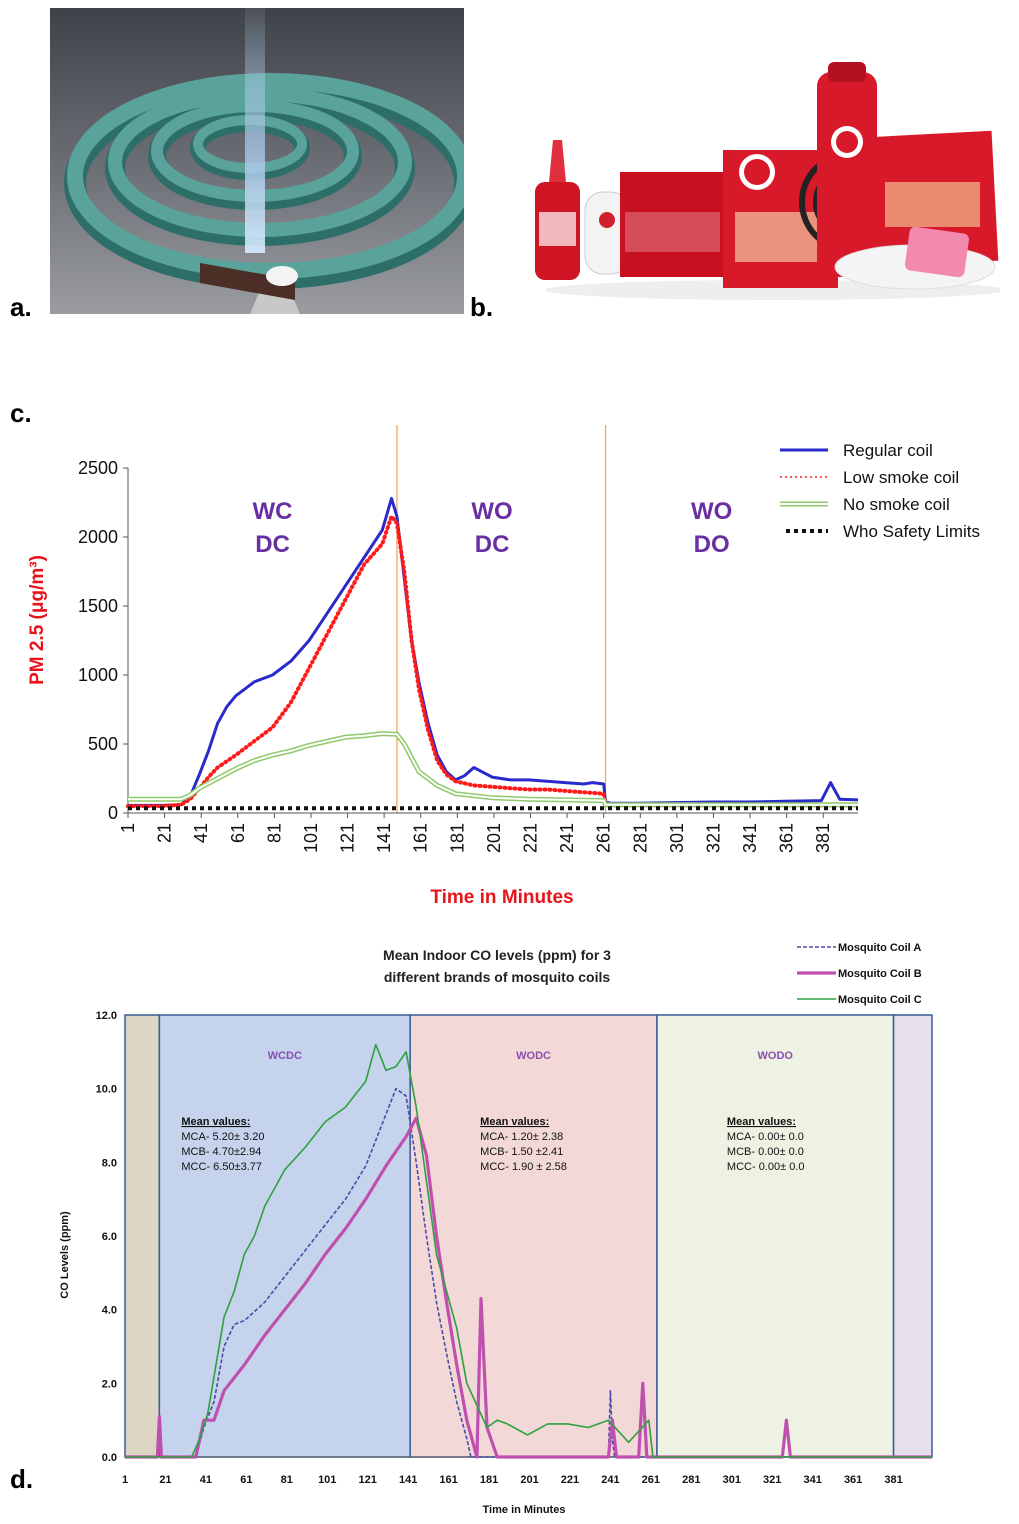 Image resolution: width=1019 pixels, height=1524 pixels. What do you see at coordinates (880, 974) in the screenshot?
I see `legend-label: Mosquito Coil B` at bounding box center [880, 974].